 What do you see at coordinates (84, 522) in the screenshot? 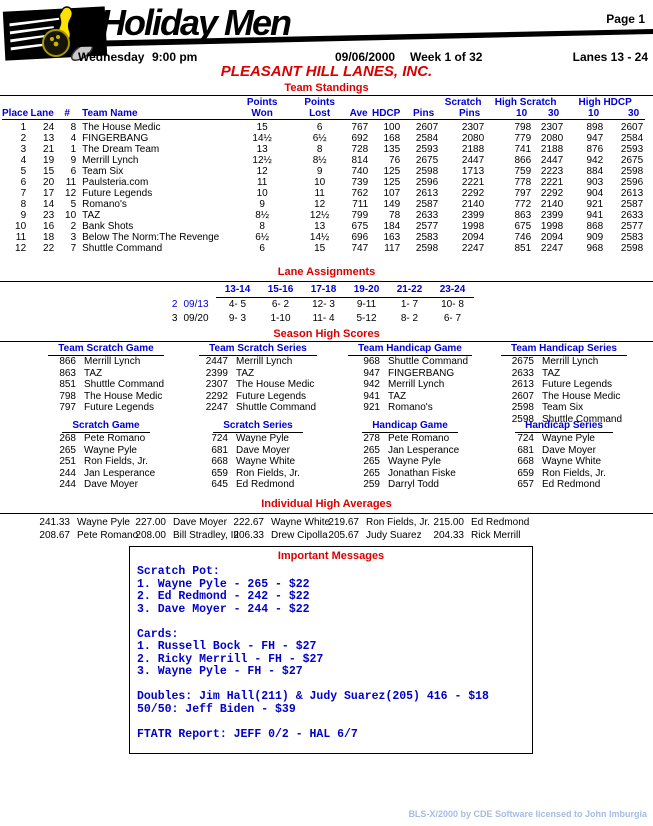
I see `high-average-entry: 241.33 Wayne Pyle` at bounding box center [84, 522].